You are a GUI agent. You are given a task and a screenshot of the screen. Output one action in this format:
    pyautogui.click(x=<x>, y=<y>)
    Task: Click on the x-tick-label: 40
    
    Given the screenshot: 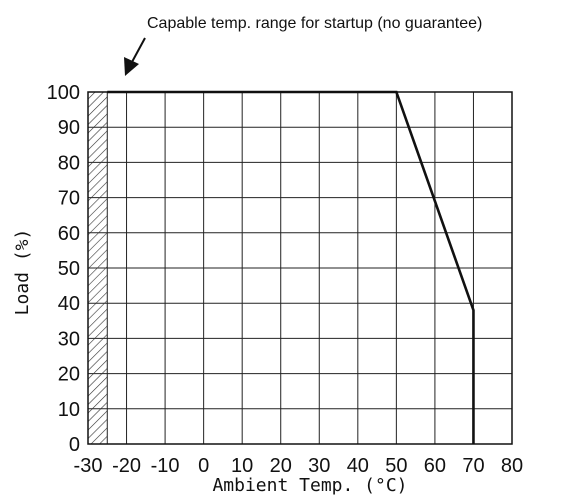 What is the action you would take?
    pyautogui.click(x=358, y=466)
    